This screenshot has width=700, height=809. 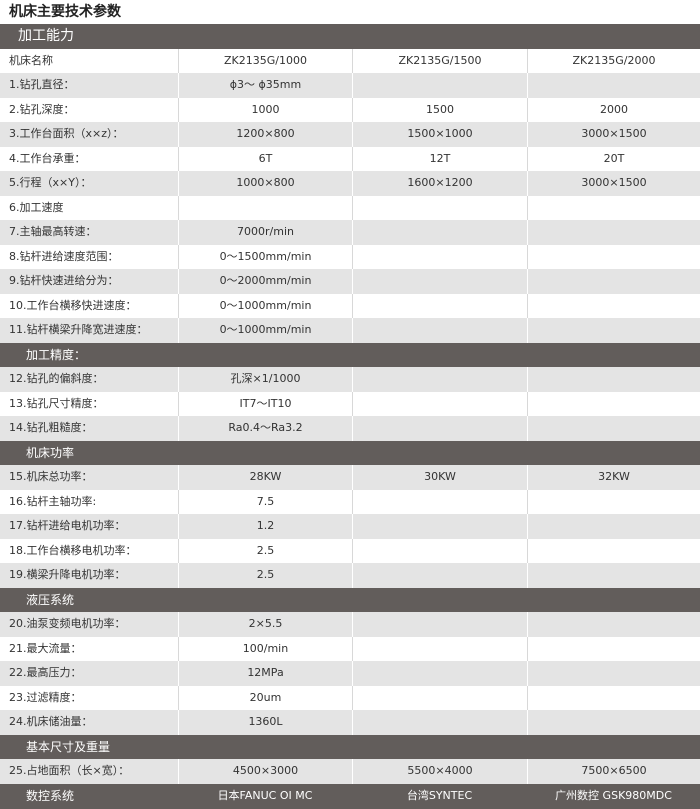 I want to click on param-value: ZK2135G/2000, so click(x=613, y=61).